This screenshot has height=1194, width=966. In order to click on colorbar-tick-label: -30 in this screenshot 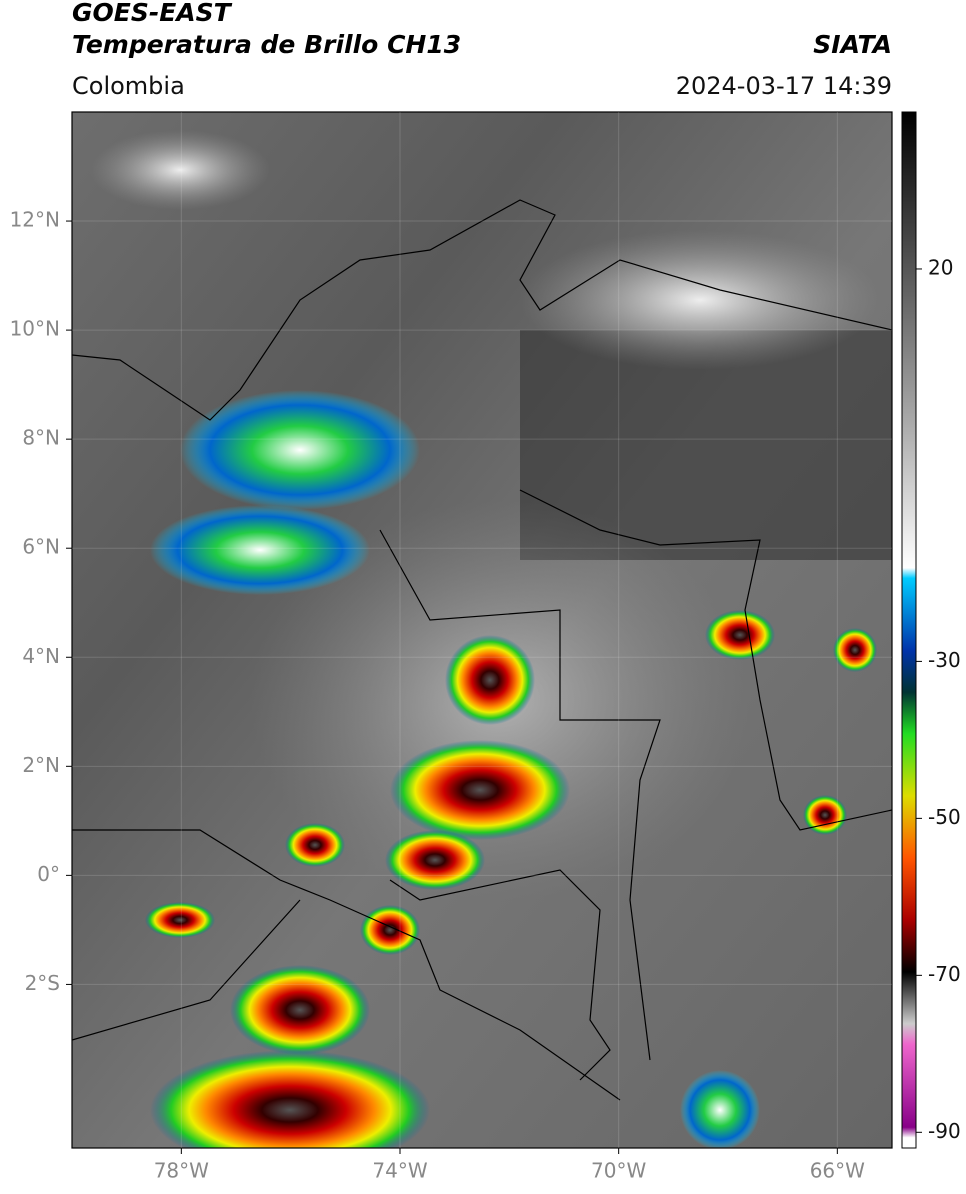, I will do `click(944, 660)`.